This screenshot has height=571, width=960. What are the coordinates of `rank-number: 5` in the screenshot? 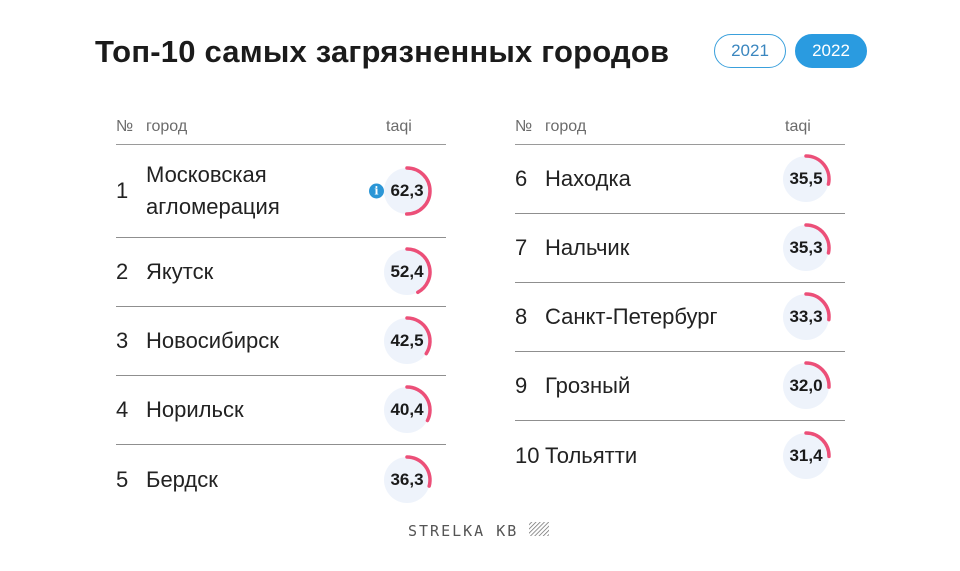 It's located at (122, 479).